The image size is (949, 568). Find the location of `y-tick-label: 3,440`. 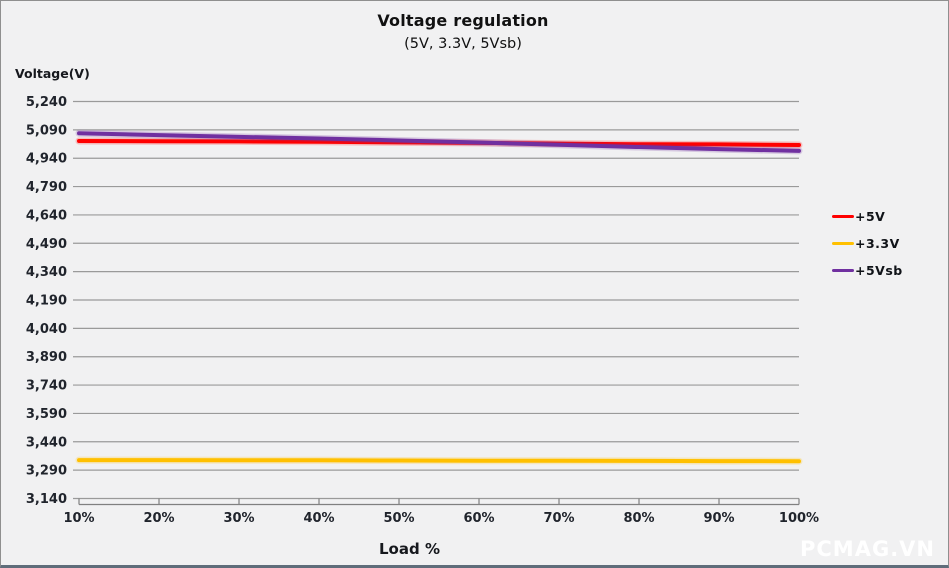

y-tick-label: 3,440 is located at coordinates (46, 442).